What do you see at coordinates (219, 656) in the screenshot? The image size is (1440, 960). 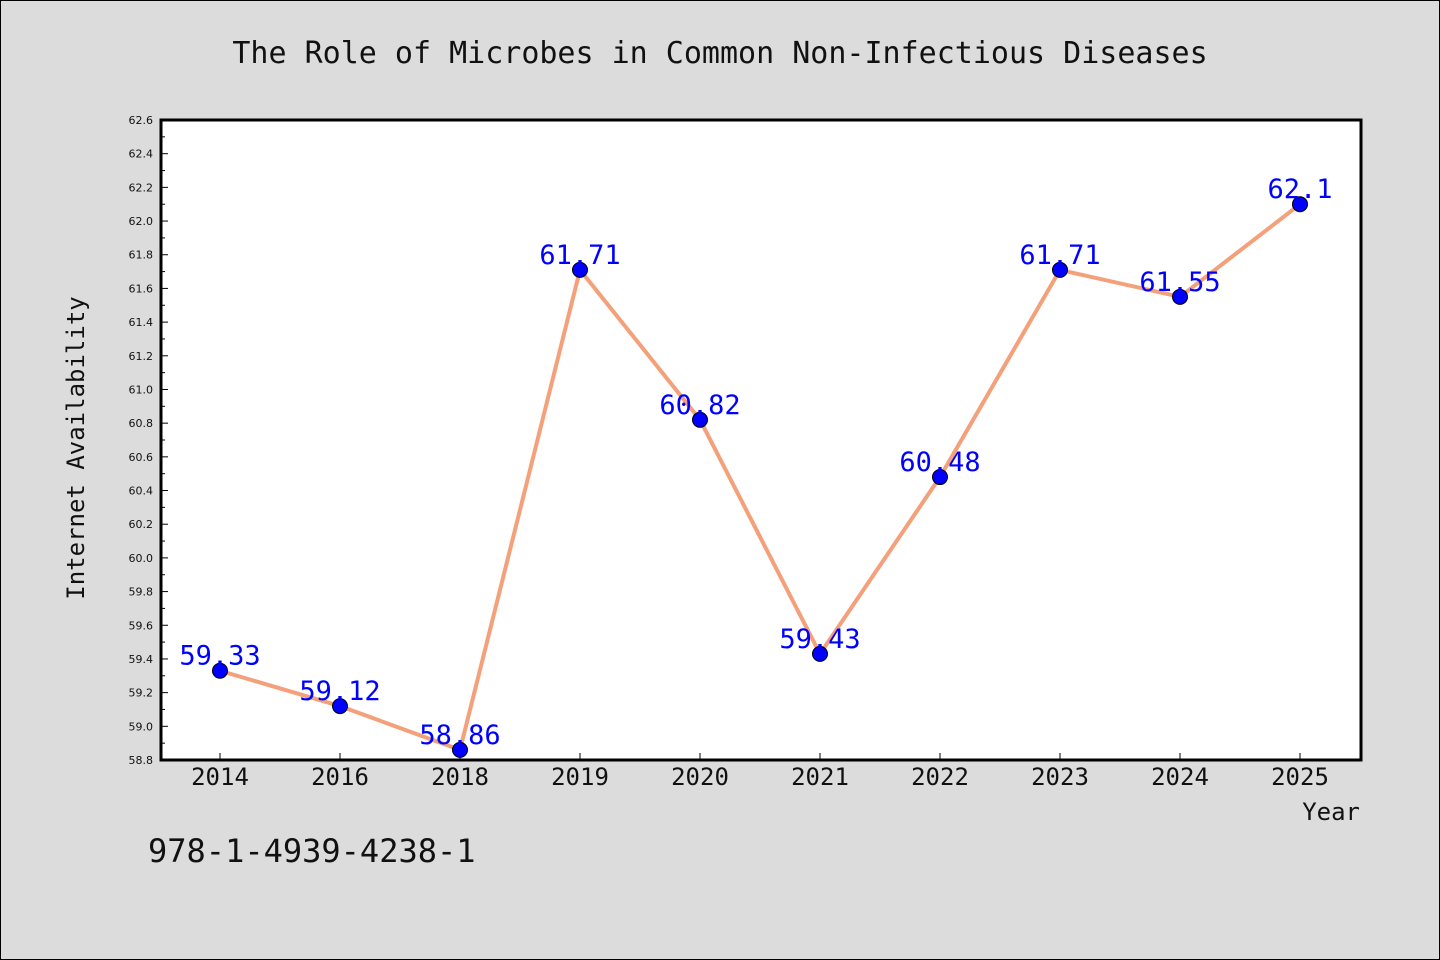 I see `data-label: 59.33` at bounding box center [219, 656].